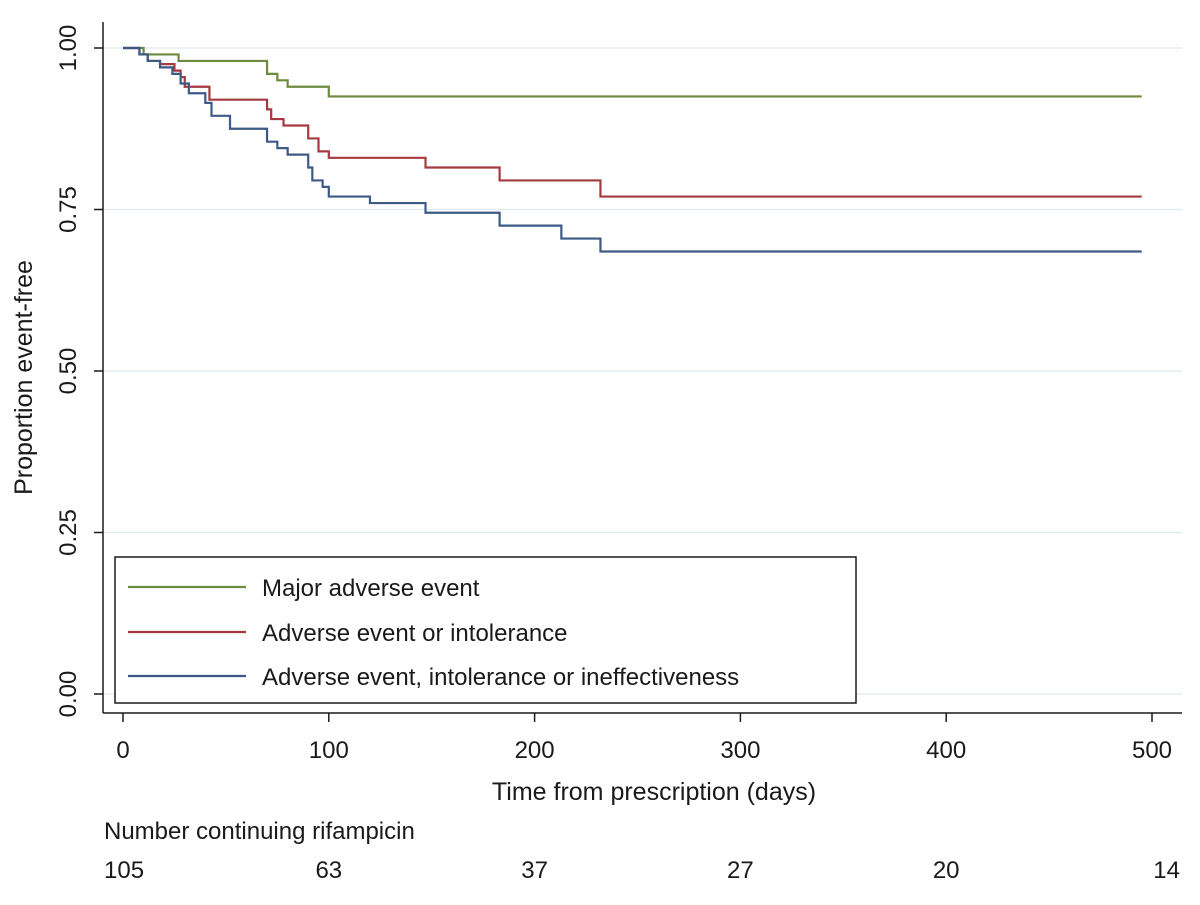 This screenshot has width=1200, height=905. What do you see at coordinates (68, 371) in the screenshot?
I see `y-tick-label: 0.50` at bounding box center [68, 371].